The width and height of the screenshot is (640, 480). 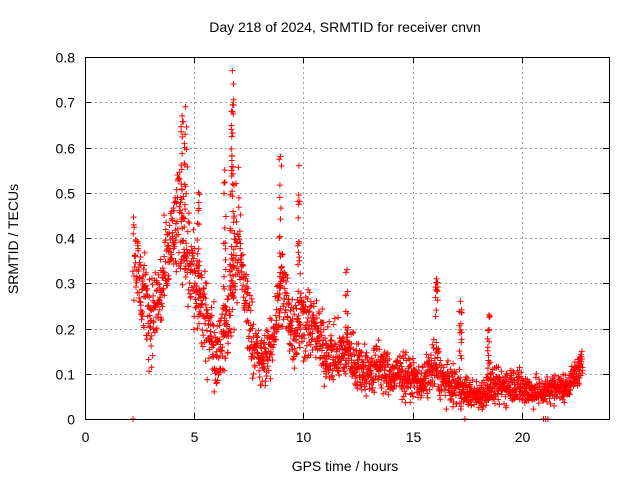 What do you see at coordinates (66, 149) in the screenshot?
I see `y-tick-label: 0.6` at bounding box center [66, 149].